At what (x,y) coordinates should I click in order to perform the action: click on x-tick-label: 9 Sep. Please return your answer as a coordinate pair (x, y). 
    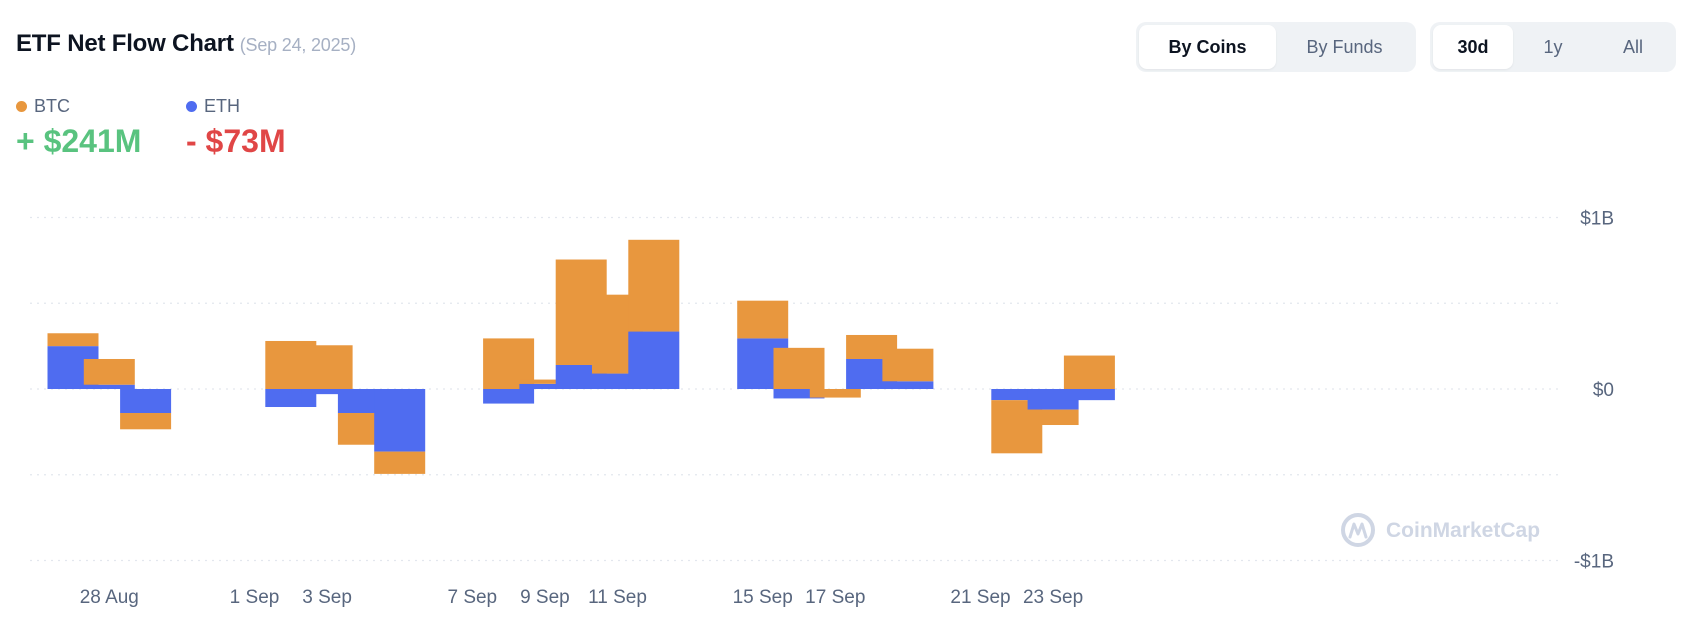
    Looking at the image, I should click on (545, 597).